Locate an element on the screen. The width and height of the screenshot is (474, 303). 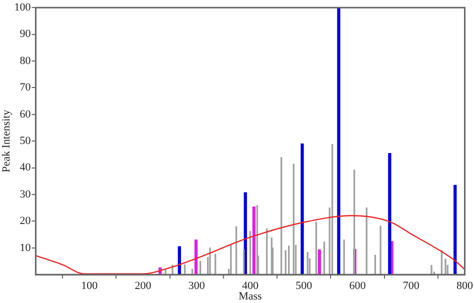
x-tick-label: 700 is located at coordinates (411, 286).